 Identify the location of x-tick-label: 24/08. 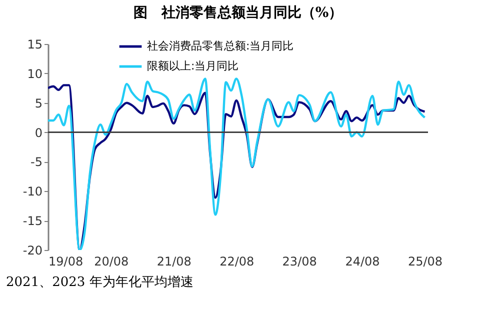
(362, 261).